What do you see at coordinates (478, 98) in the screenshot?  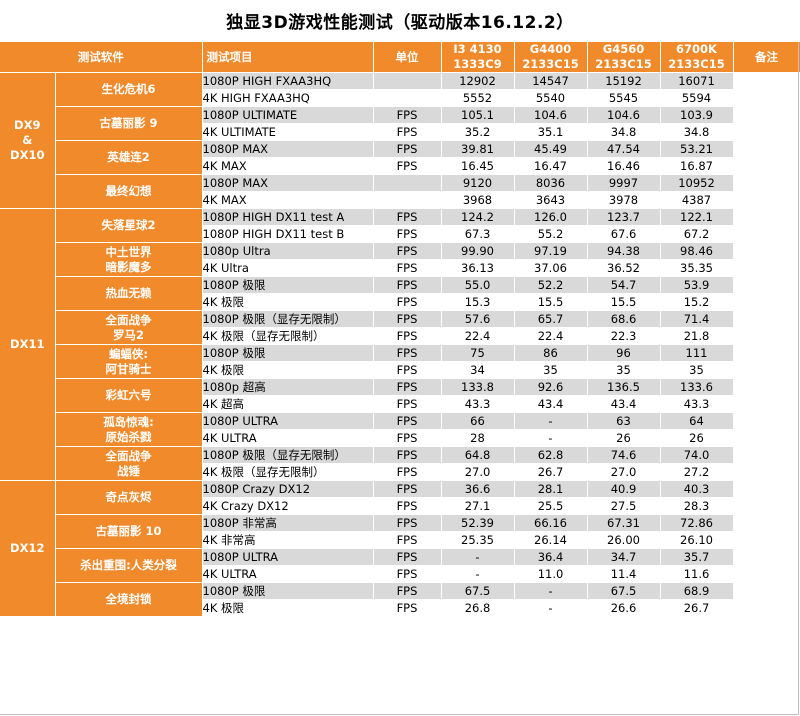 I see `score-cell: 5552` at bounding box center [478, 98].